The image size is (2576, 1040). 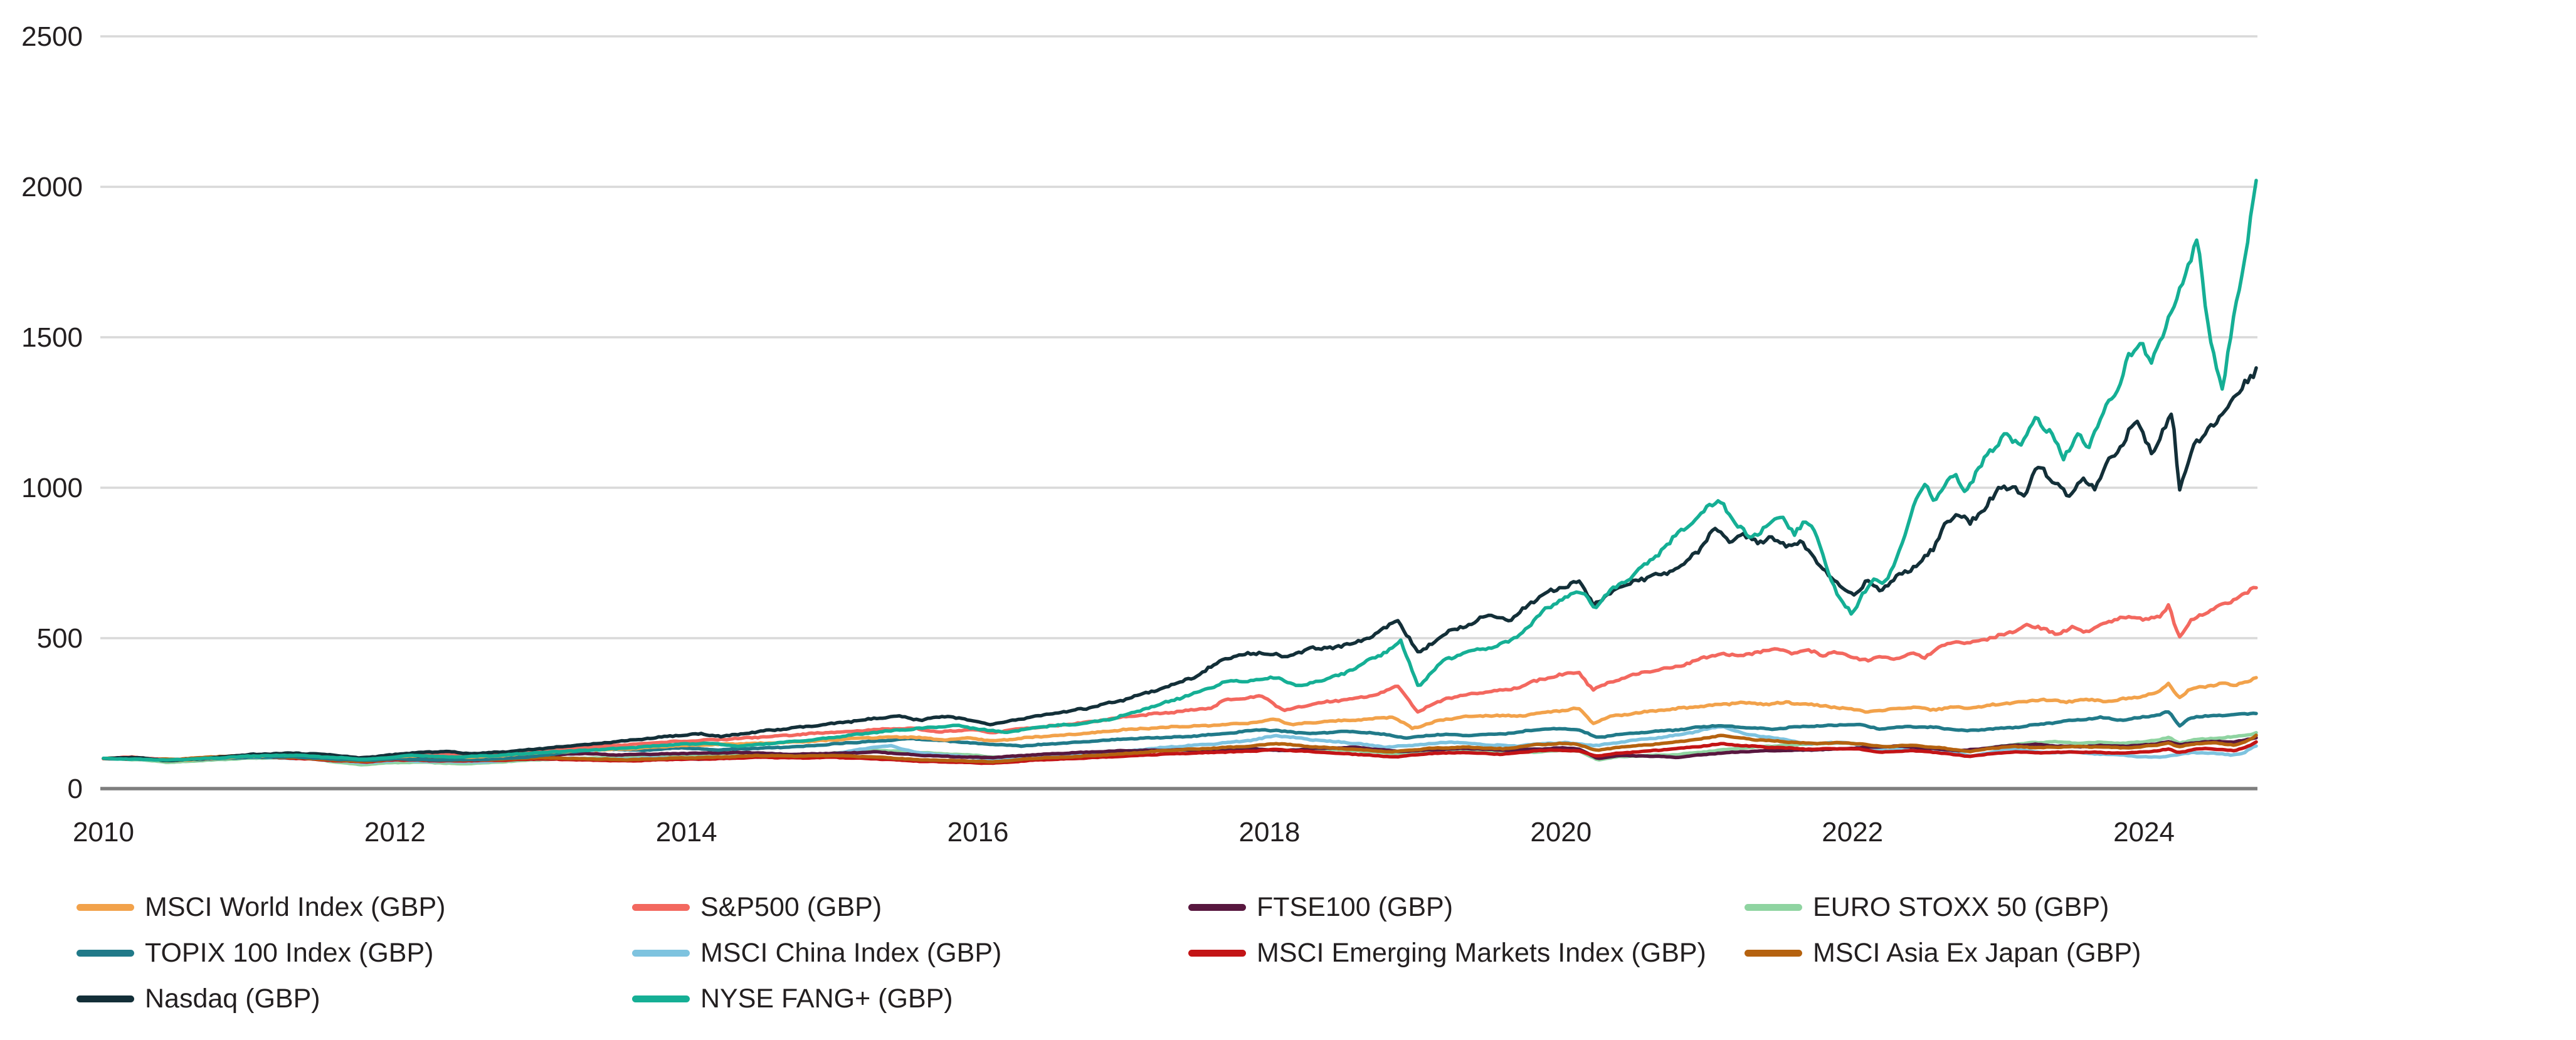 I want to click on x-tick-label: 2022, so click(x=1852, y=833).